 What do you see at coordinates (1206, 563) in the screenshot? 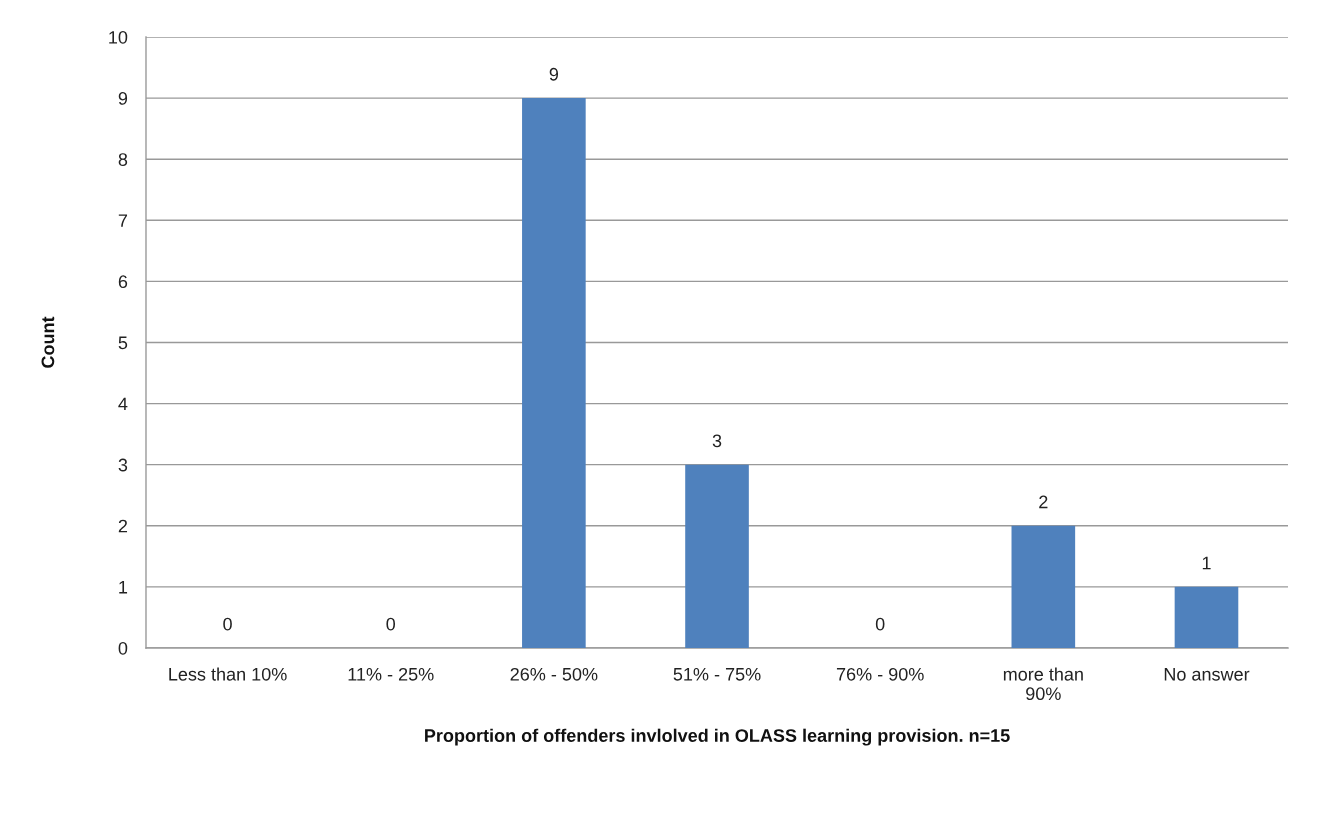
I see `data-label: 1` at bounding box center [1206, 563].